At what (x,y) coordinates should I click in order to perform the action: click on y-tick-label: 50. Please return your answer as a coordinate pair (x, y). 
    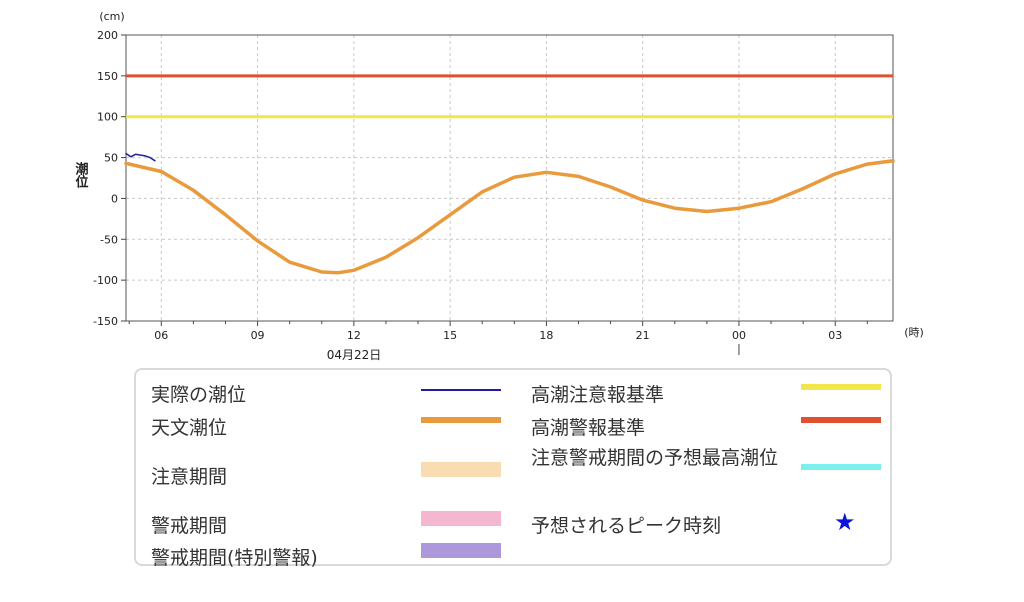
    Looking at the image, I should click on (111, 158).